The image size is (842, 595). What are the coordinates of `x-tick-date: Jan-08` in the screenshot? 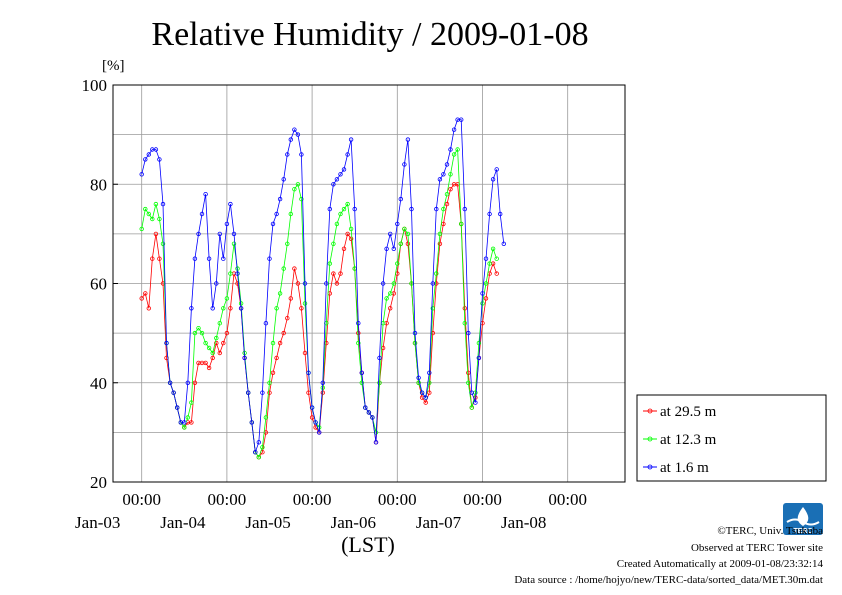 It's located at (523, 522).